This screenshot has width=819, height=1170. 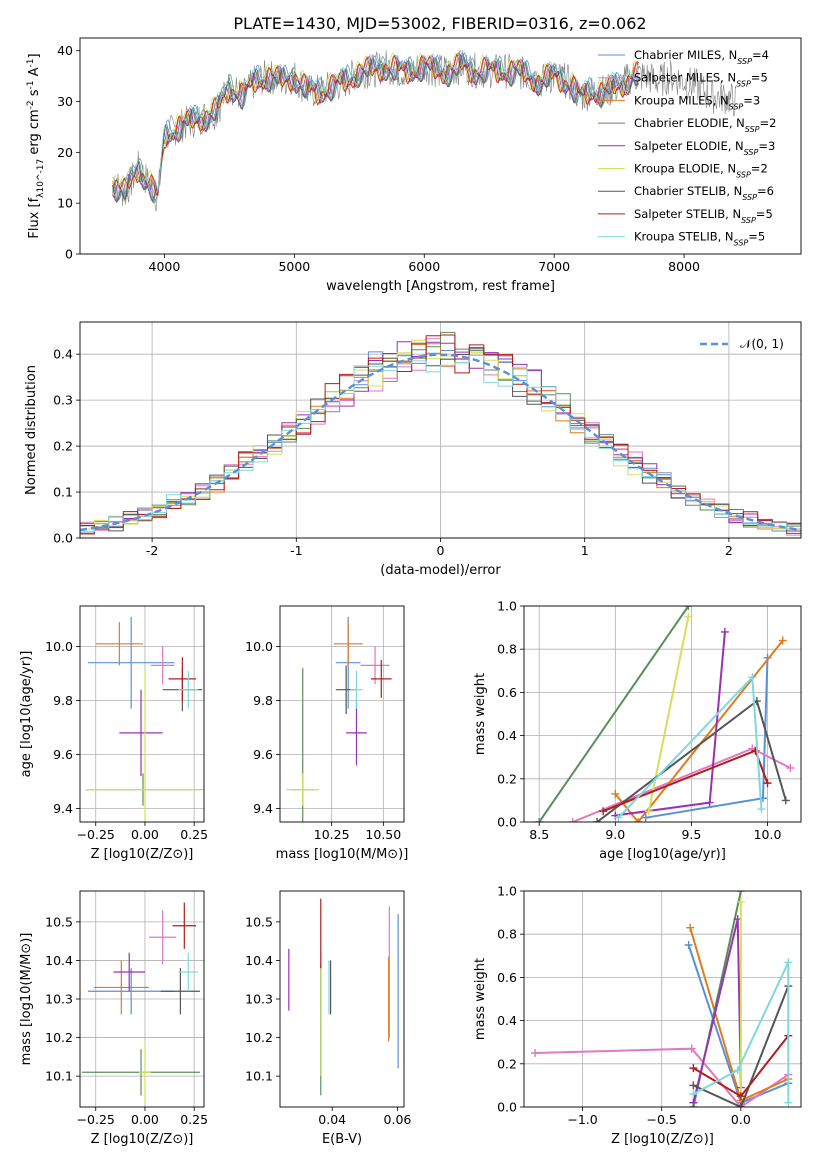 I want to click on legend-nssp: 3, so click(x=771, y=146).